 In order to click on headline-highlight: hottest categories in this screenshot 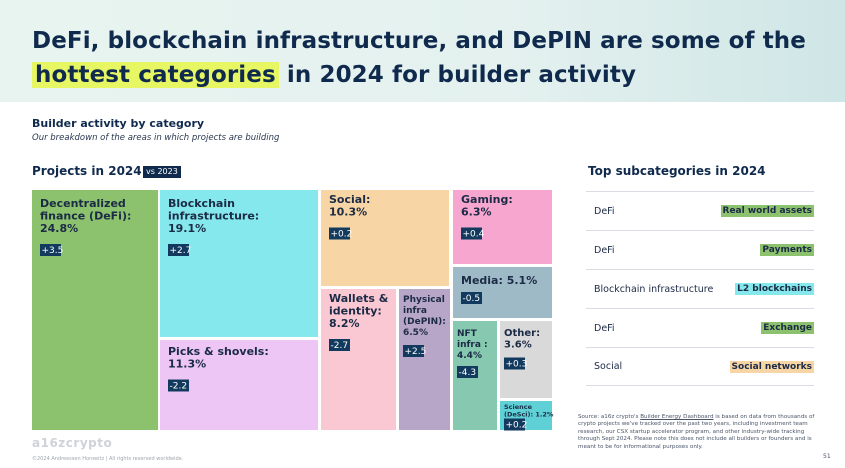, I will do `click(155, 75)`.